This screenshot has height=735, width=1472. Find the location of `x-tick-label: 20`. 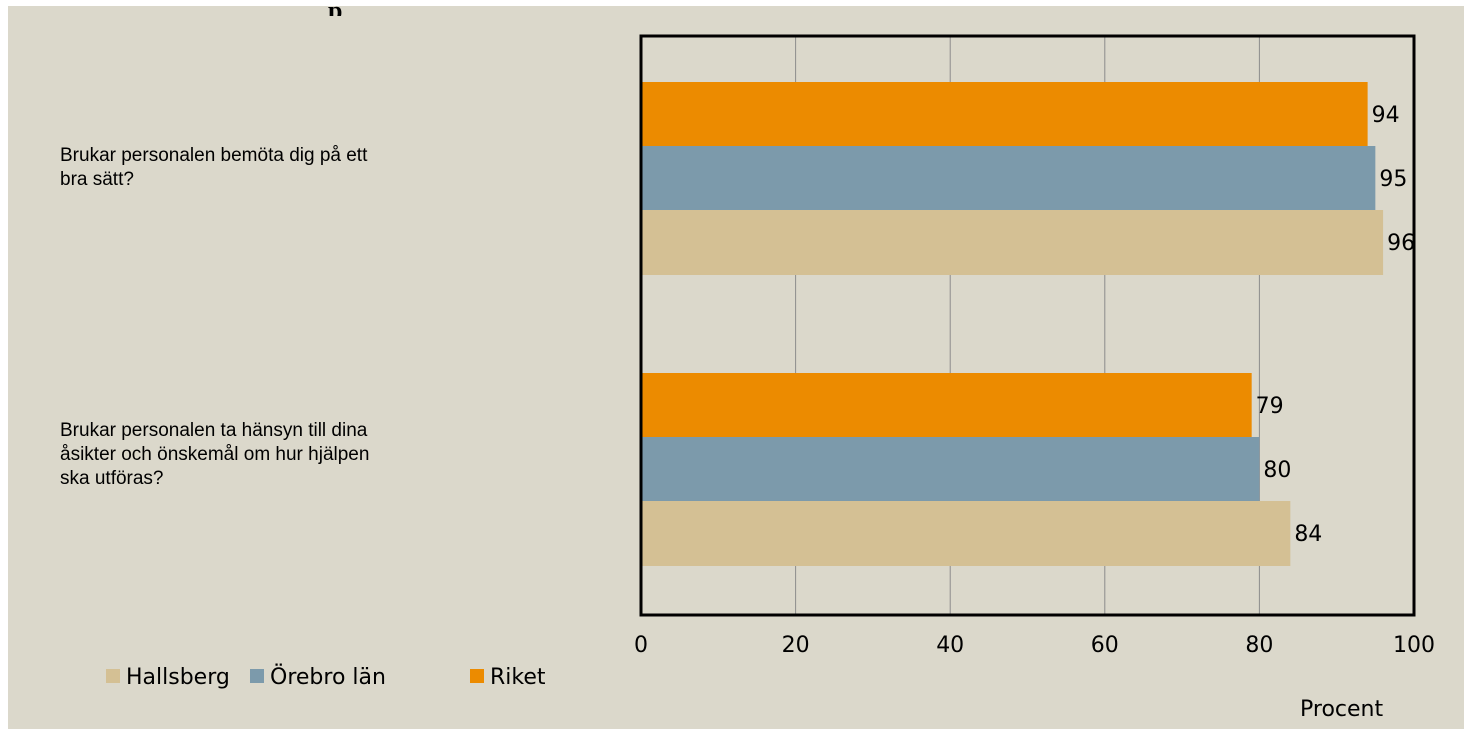

x-tick-label: 20 is located at coordinates (796, 645).